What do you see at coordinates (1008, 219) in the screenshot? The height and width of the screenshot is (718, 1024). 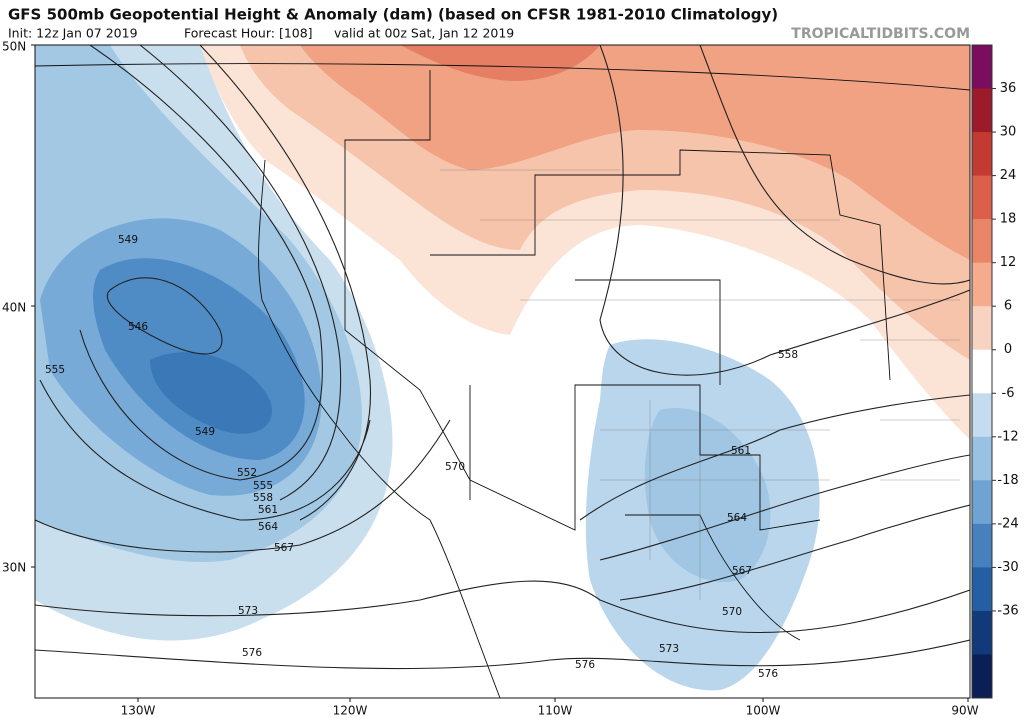 I see `colorbar-label: 18` at bounding box center [1008, 219].